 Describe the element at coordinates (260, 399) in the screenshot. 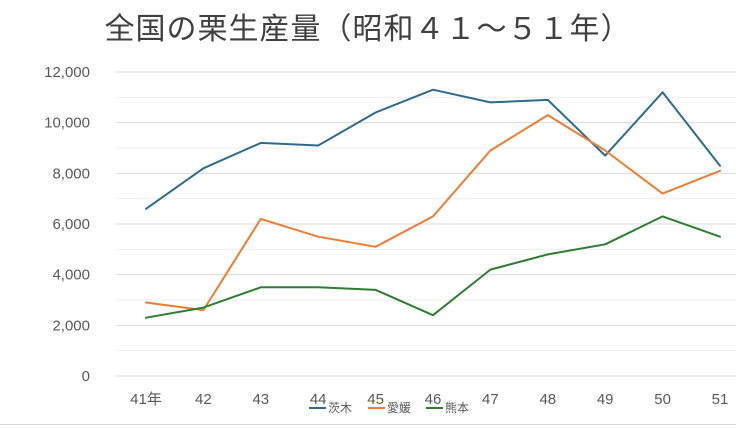

I see `x-tick-label: 43` at that location.